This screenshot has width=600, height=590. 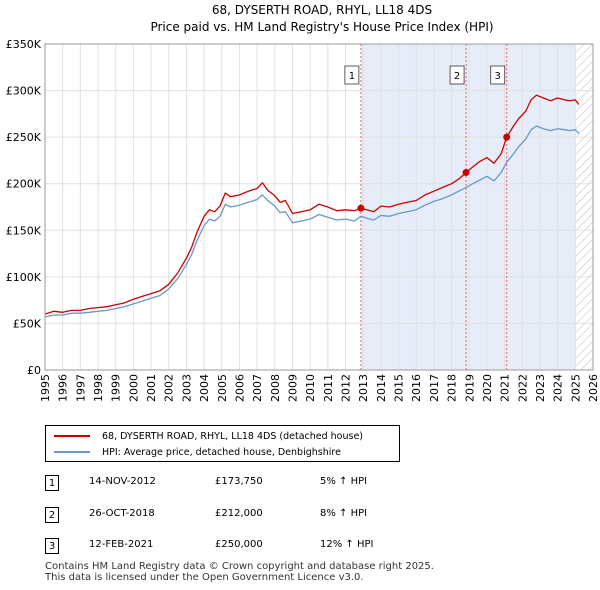 What do you see at coordinates (239, 513) in the screenshot?
I see `transaction-price: £212,000` at bounding box center [239, 513].